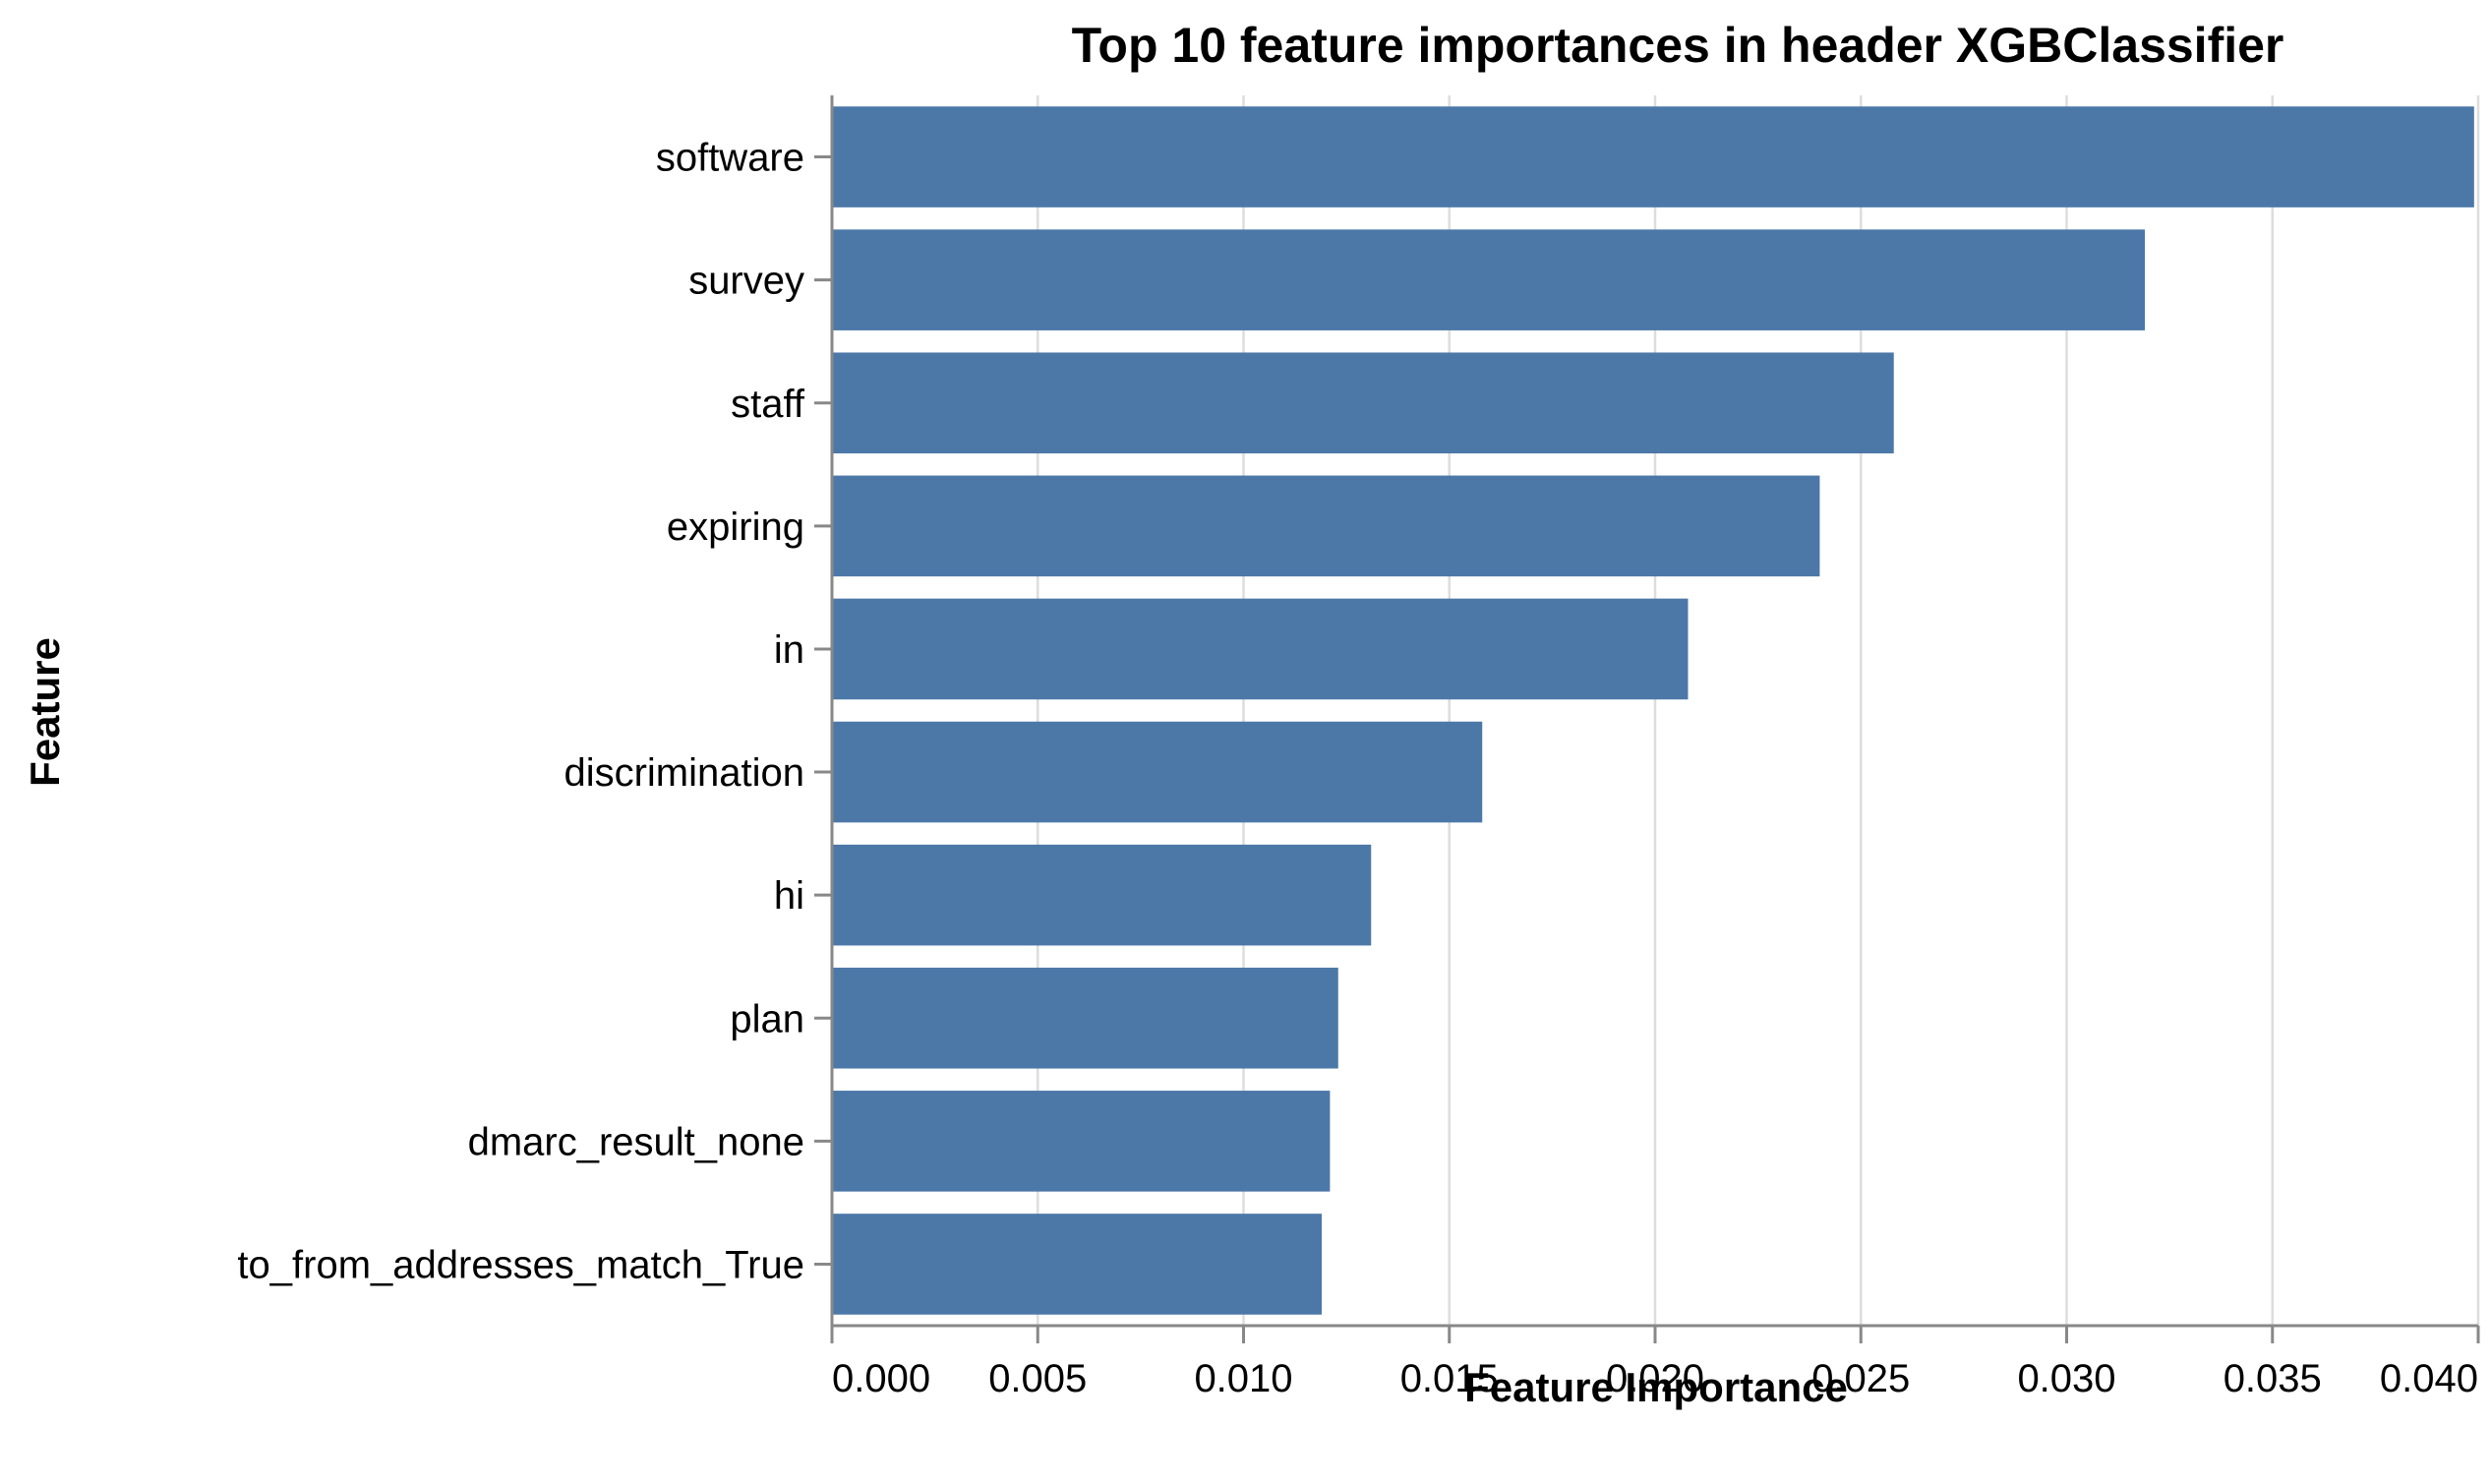  I want to click on bar-expiring, so click(1326, 526).